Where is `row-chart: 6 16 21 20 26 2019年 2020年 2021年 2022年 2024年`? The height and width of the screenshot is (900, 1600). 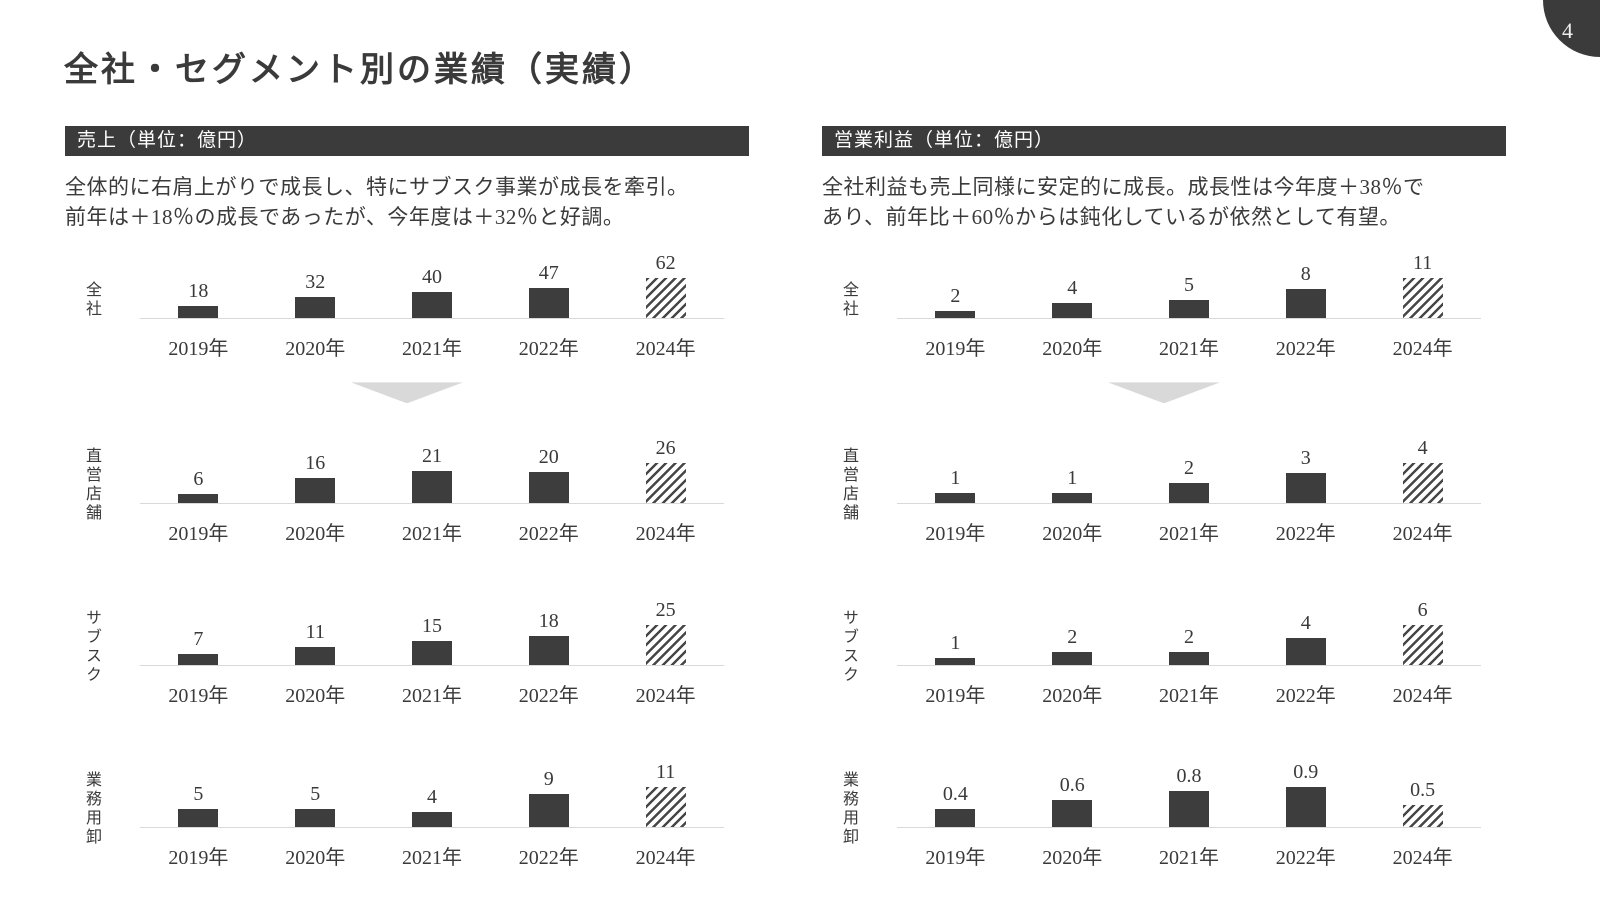 row-chart: 6 16 21 20 26 2019年 2020年 2021年 2022年 2024年 is located at coordinates (432, 485).